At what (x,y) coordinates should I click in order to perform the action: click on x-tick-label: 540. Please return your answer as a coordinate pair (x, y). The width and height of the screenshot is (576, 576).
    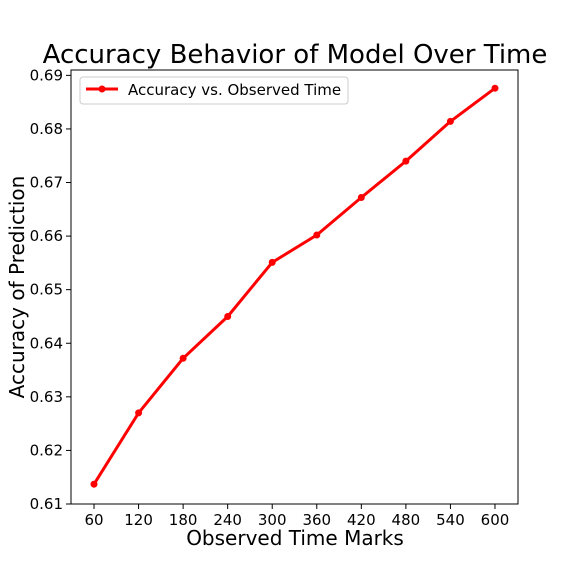
    Looking at the image, I should click on (450, 520).